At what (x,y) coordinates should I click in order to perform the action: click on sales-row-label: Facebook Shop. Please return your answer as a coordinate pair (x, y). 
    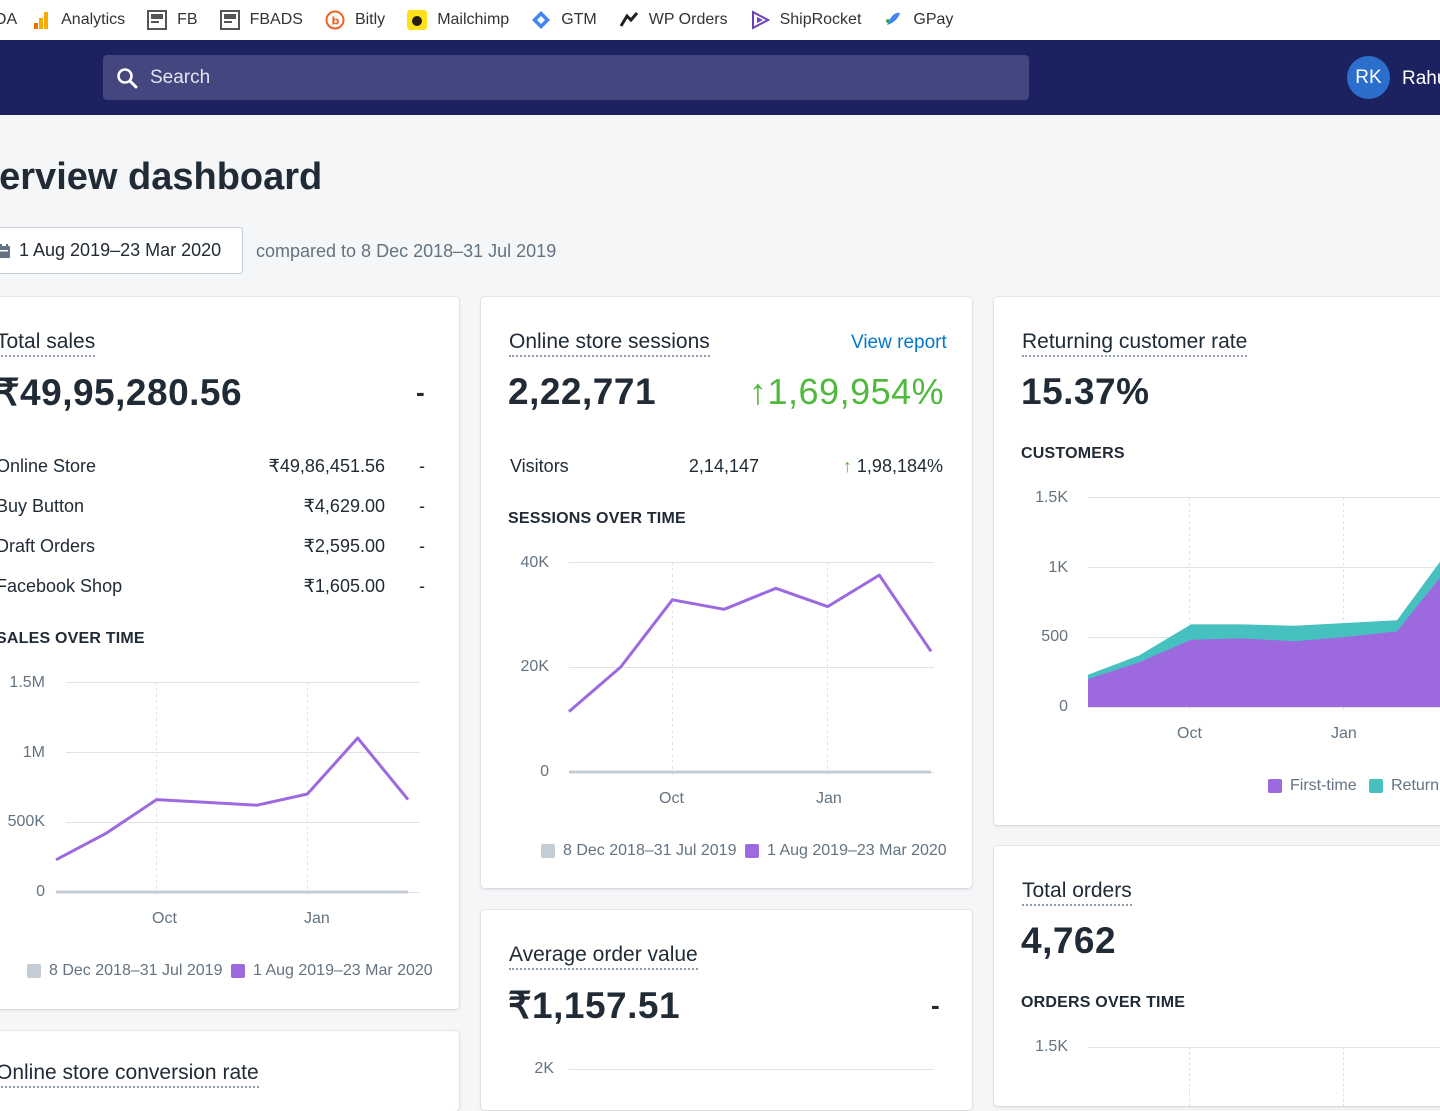
    Looking at the image, I should click on (61, 586).